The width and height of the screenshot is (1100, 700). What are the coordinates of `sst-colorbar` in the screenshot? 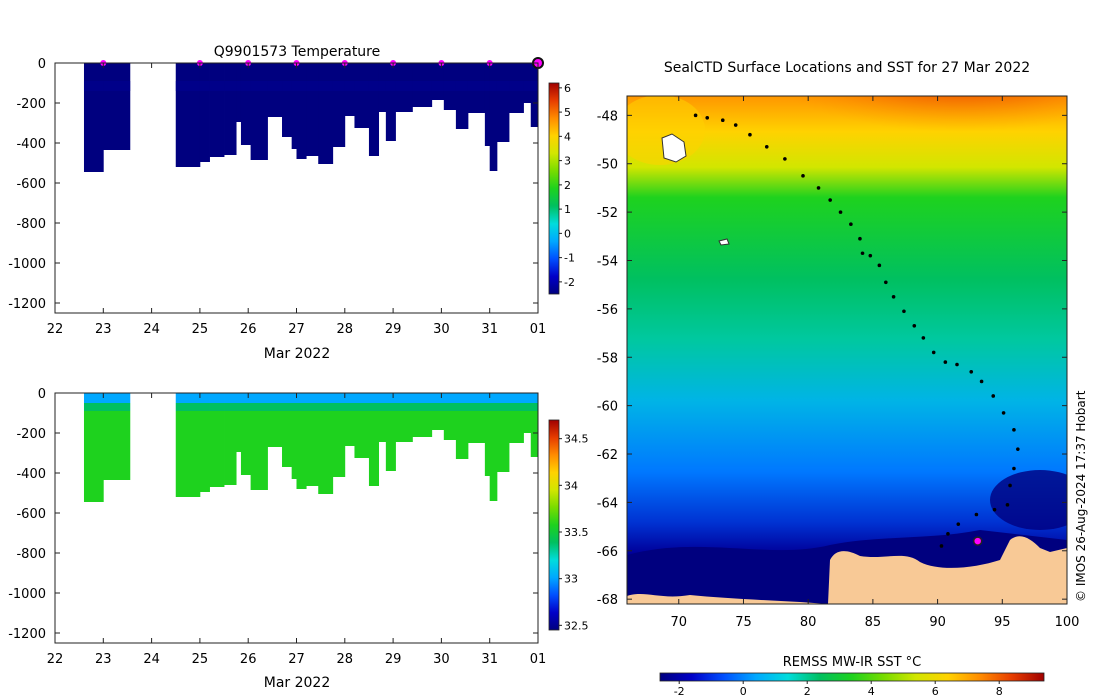 It's located at (852, 677).